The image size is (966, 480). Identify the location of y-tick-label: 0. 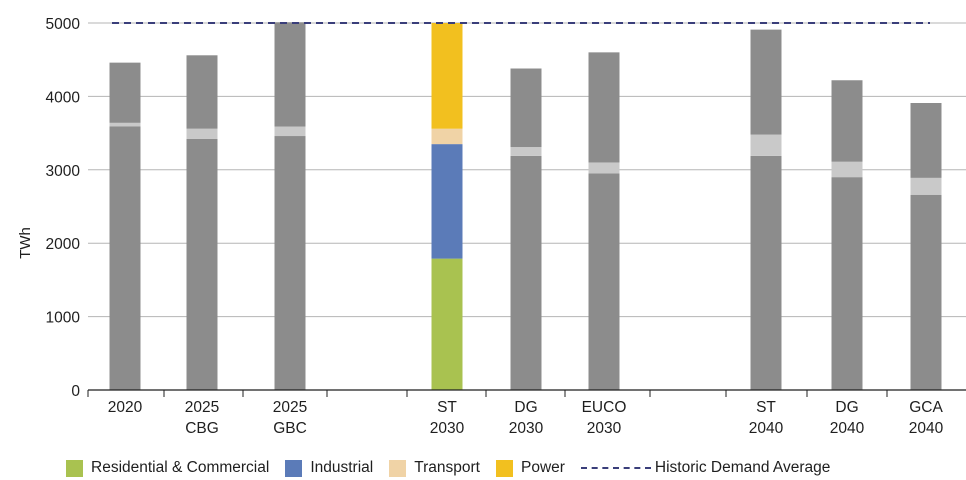
(75, 391).